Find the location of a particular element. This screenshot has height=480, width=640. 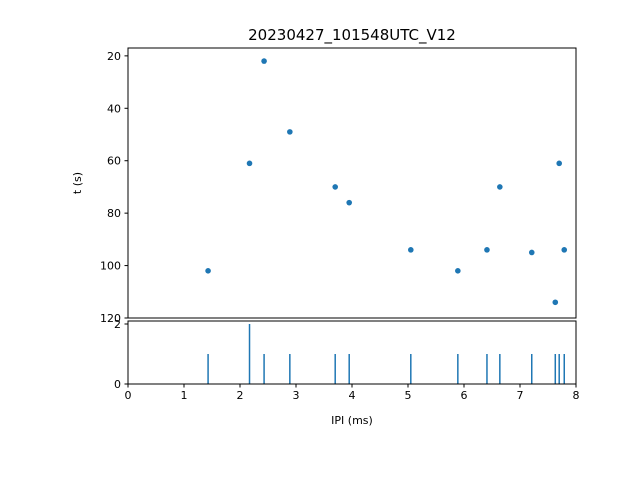

x-tick-label: 5 is located at coordinates (408, 395).